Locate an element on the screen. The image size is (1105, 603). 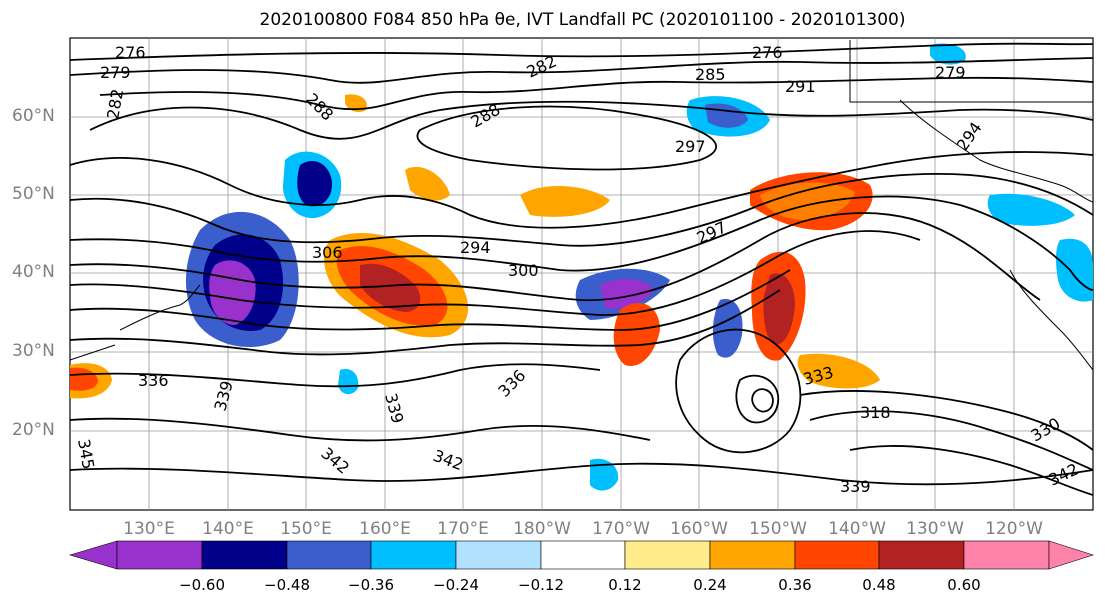
contour-label-291: 291 is located at coordinates (800, 86).